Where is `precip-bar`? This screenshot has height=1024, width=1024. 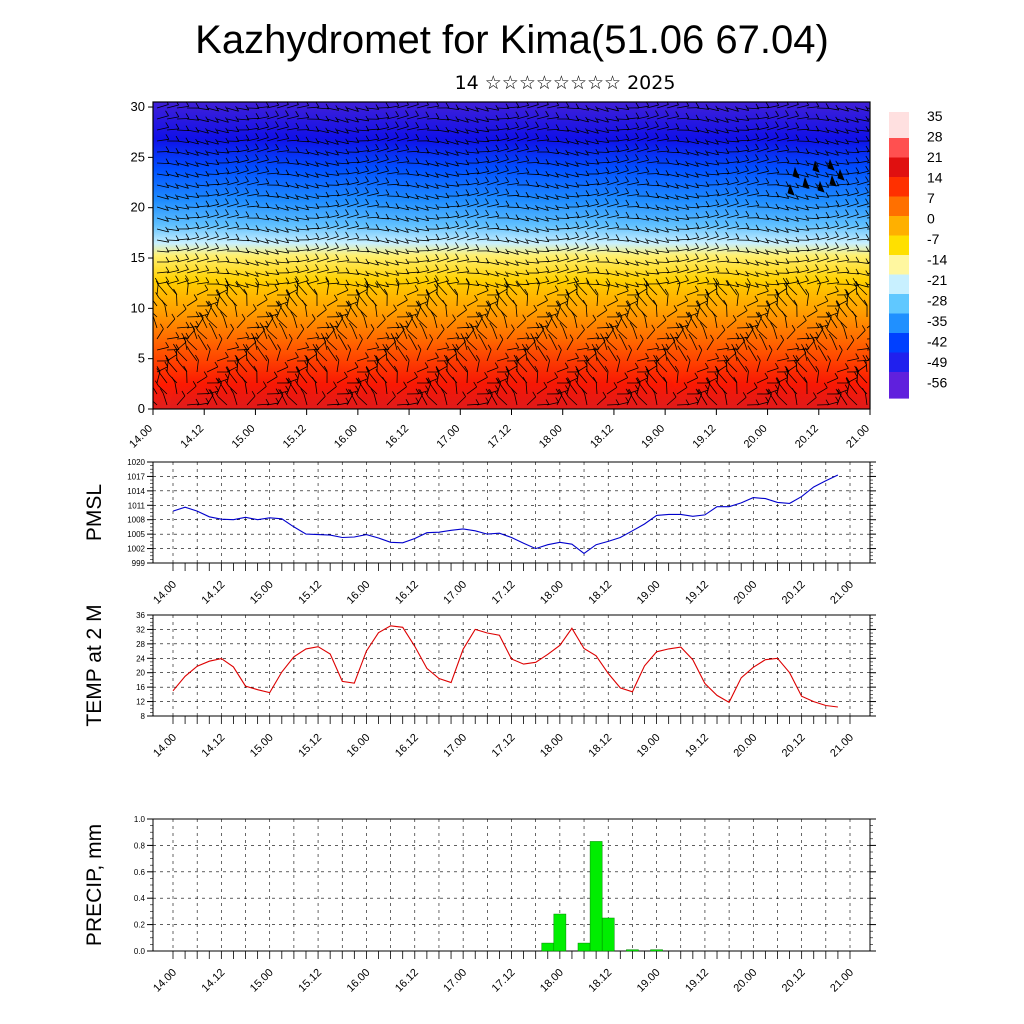 precip-bar is located at coordinates (608, 934).